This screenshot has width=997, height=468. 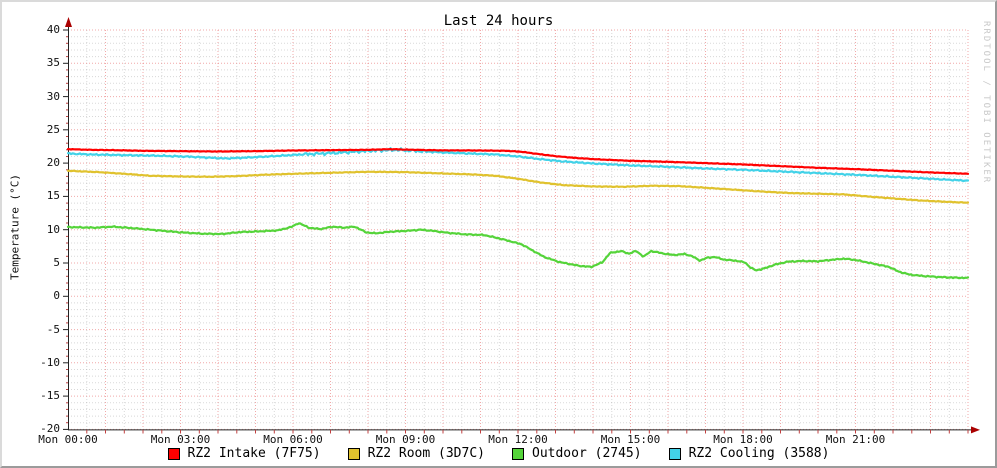 I want to click on rrdtool-watermark: RRDTOOL / TOBI OETIKER, so click(x=986, y=103).